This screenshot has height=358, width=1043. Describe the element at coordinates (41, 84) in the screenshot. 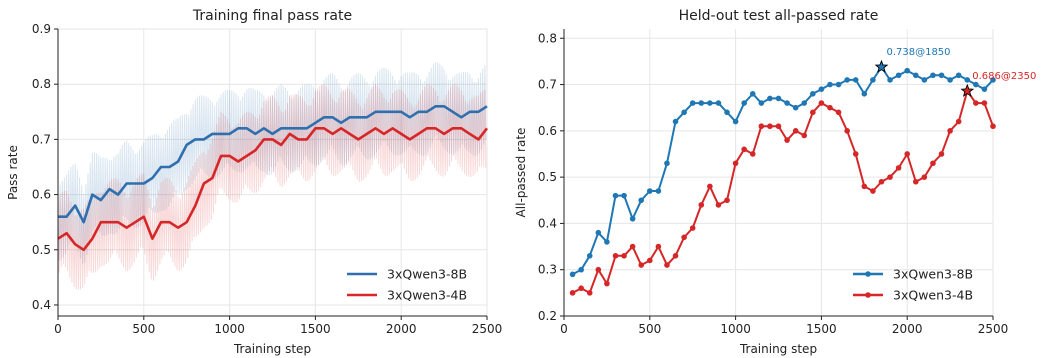

I see `y-tick-label: 0.8` at that location.